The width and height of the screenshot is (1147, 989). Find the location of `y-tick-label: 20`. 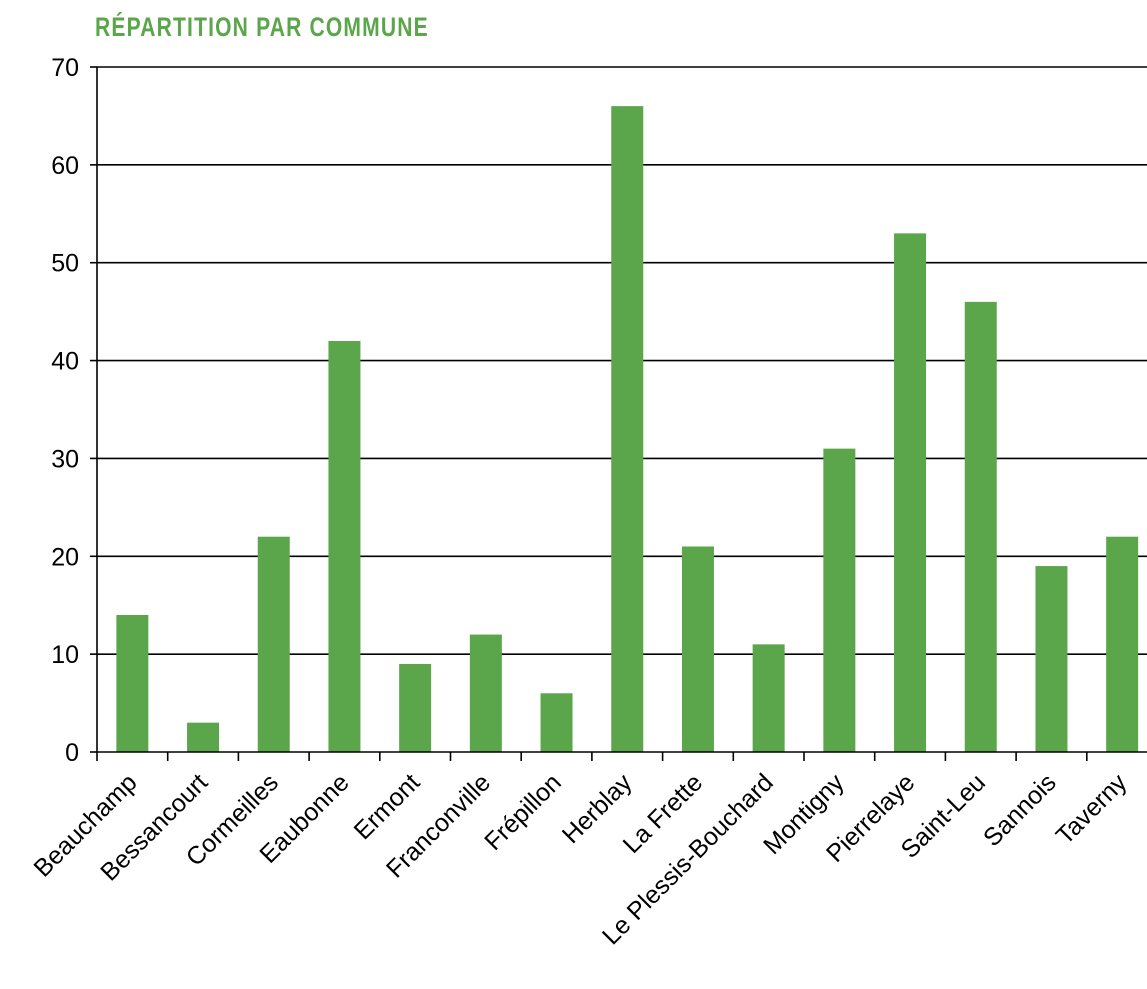

y-tick-label: 20 is located at coordinates (65, 557).